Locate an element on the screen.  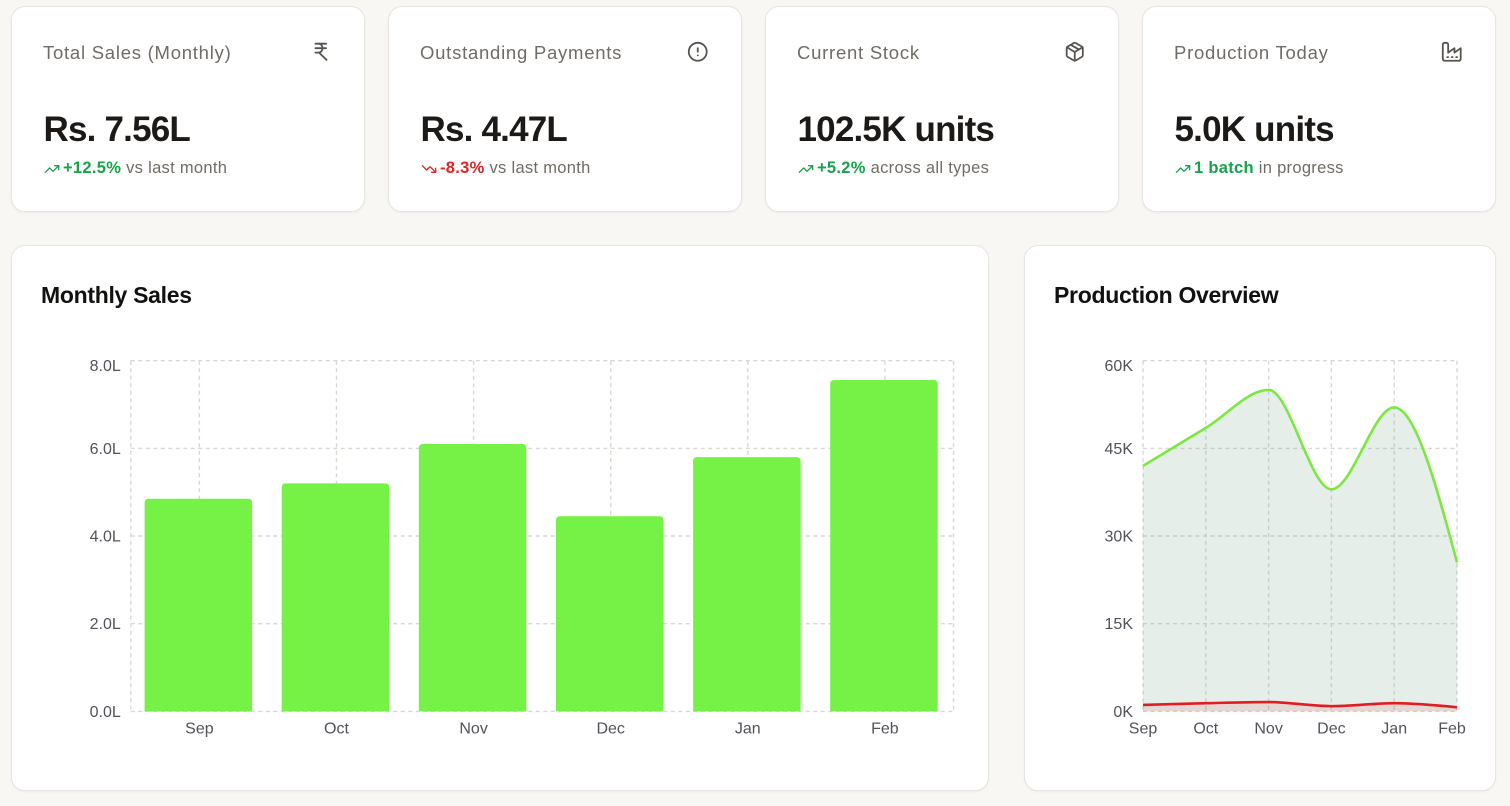
svg-text: 15K is located at coordinates (1118, 624).